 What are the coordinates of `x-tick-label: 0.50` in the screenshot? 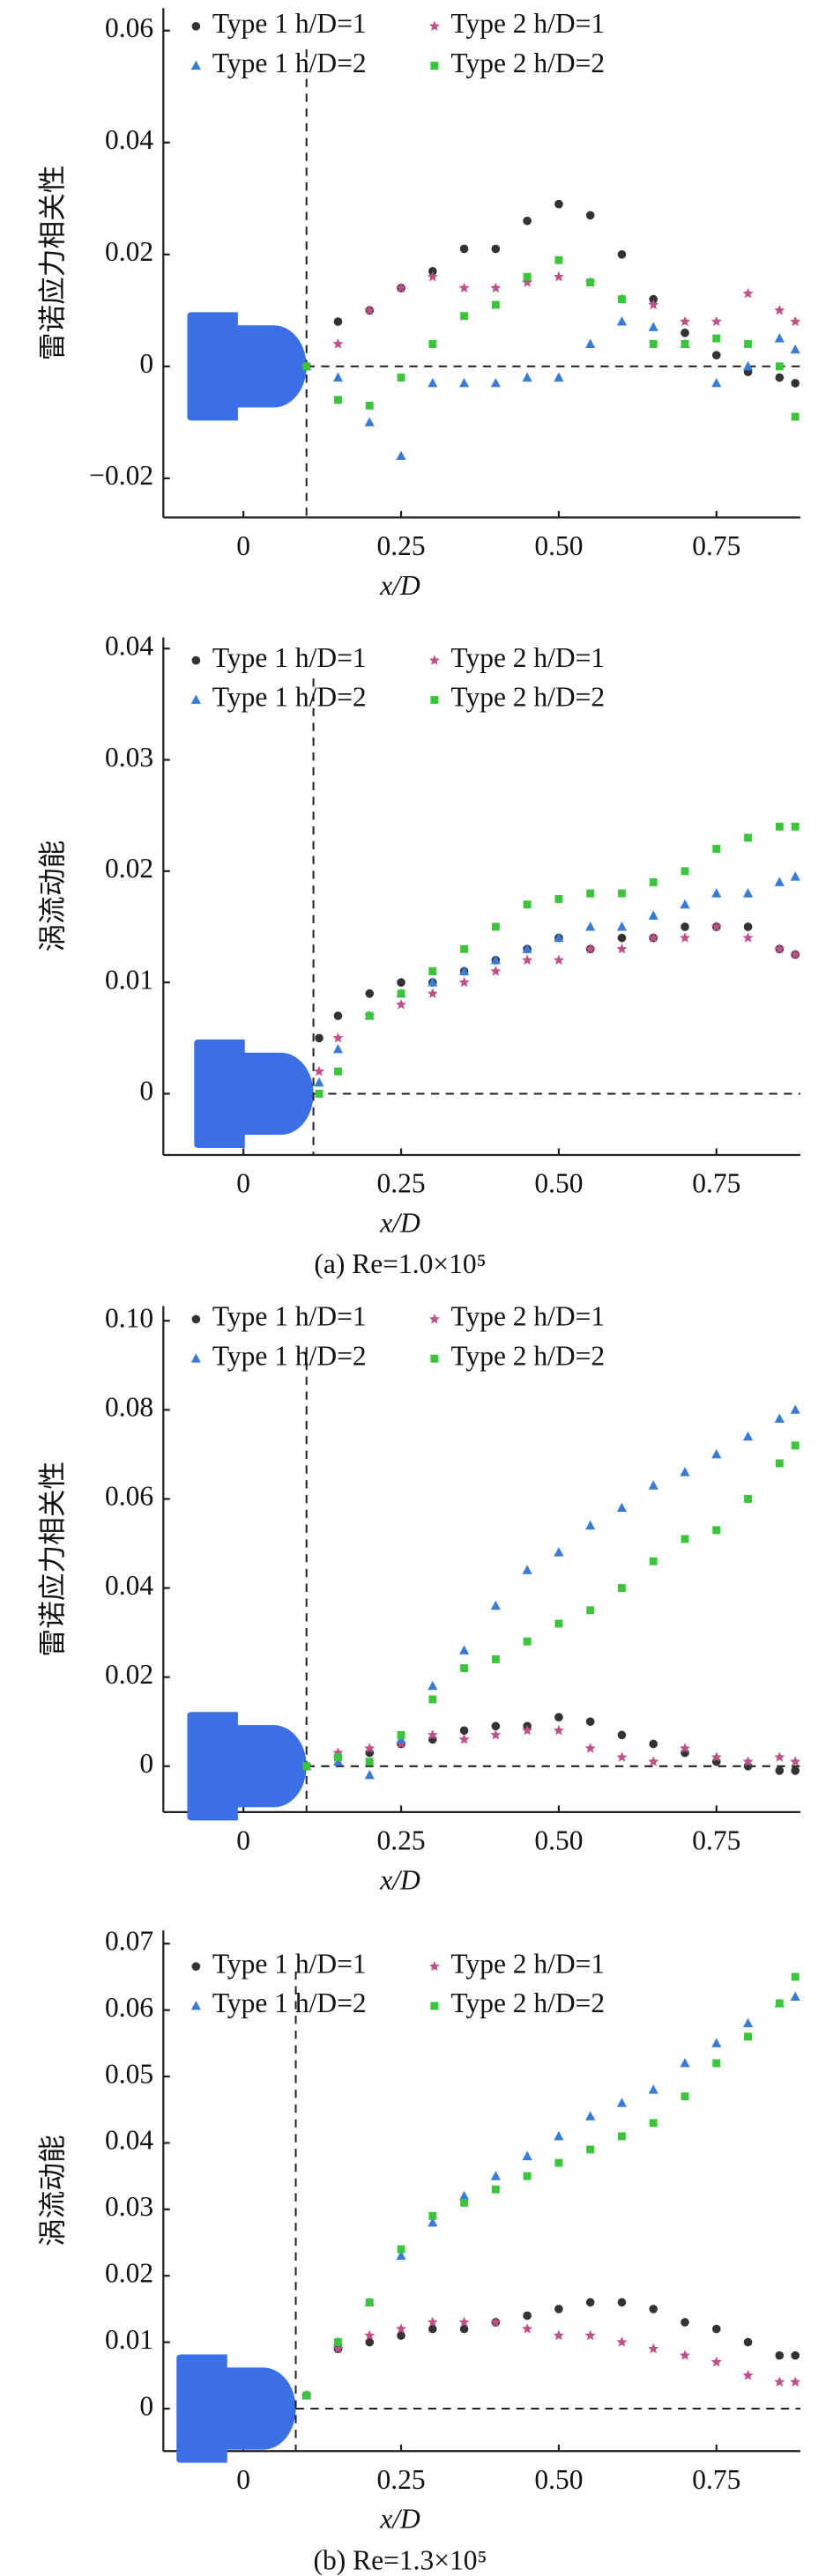 It's located at (558, 1840).